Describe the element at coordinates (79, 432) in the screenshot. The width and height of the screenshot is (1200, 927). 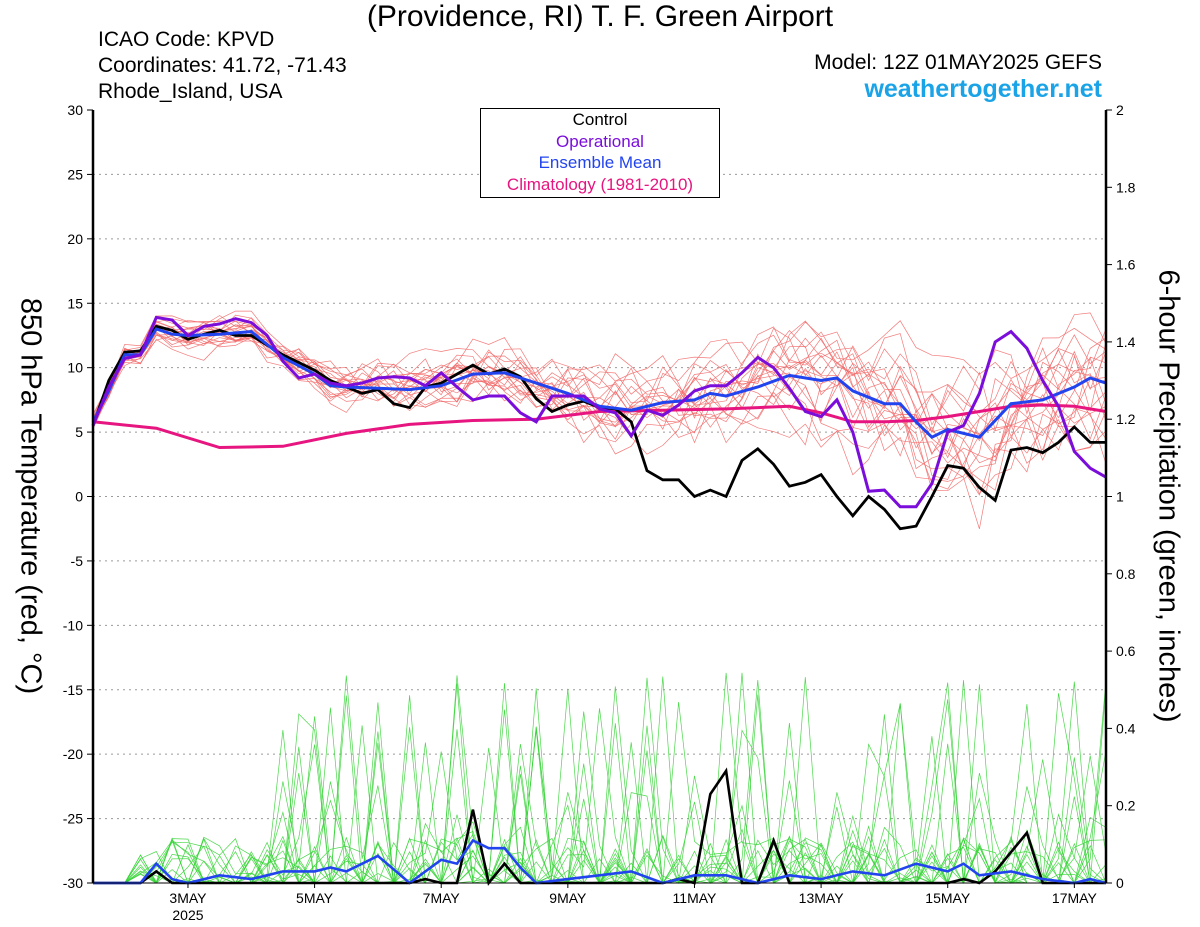
I see `y-tick-label-left: 5` at that location.